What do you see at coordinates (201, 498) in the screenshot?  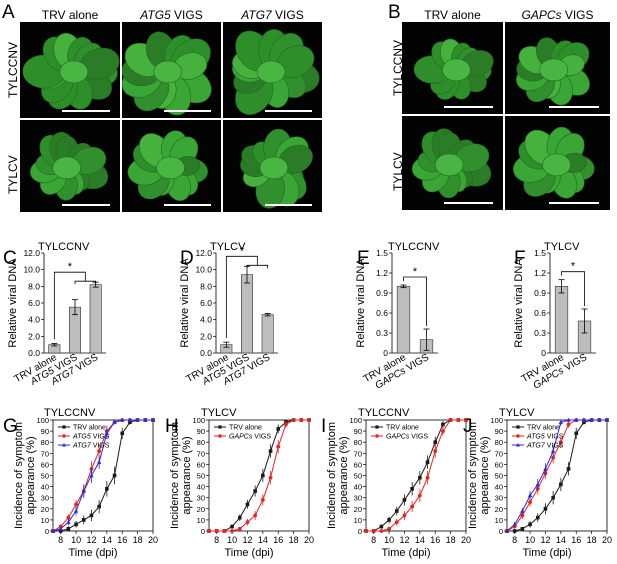 I see `y-tick-label: 30` at bounding box center [201, 498].